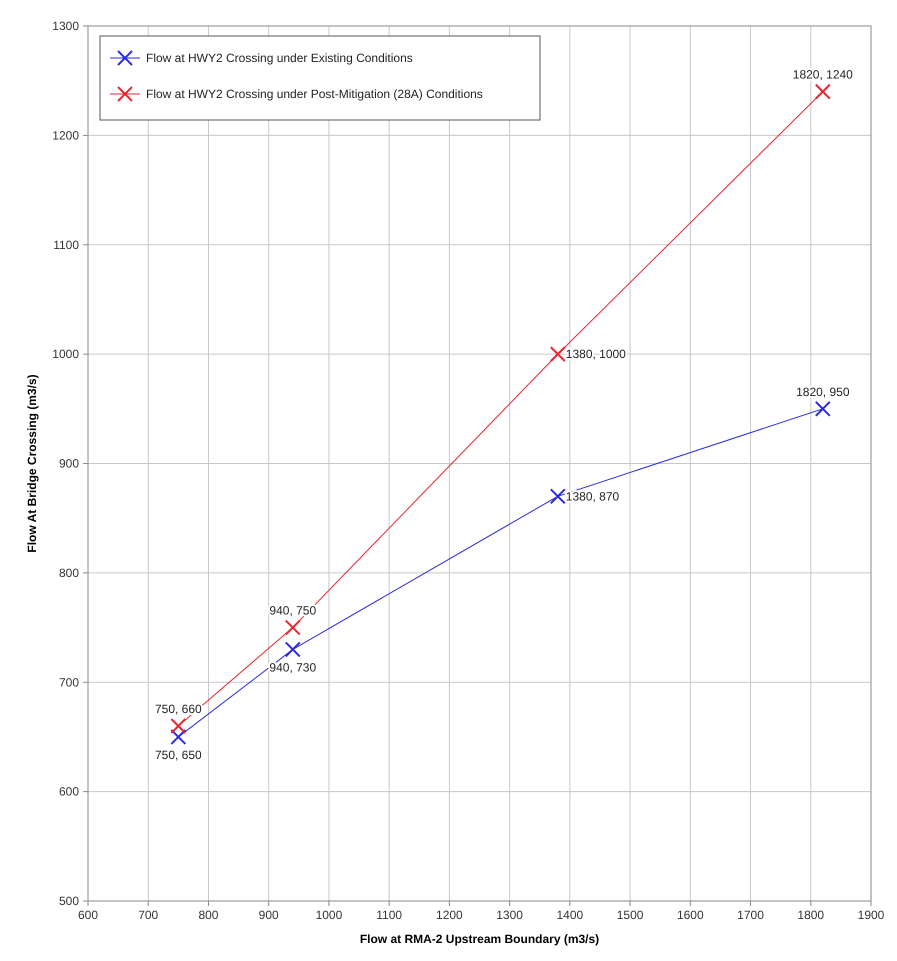 The image size is (897, 961). Describe the element at coordinates (750, 915) in the screenshot. I see `x-tick-label: 1700` at that location.